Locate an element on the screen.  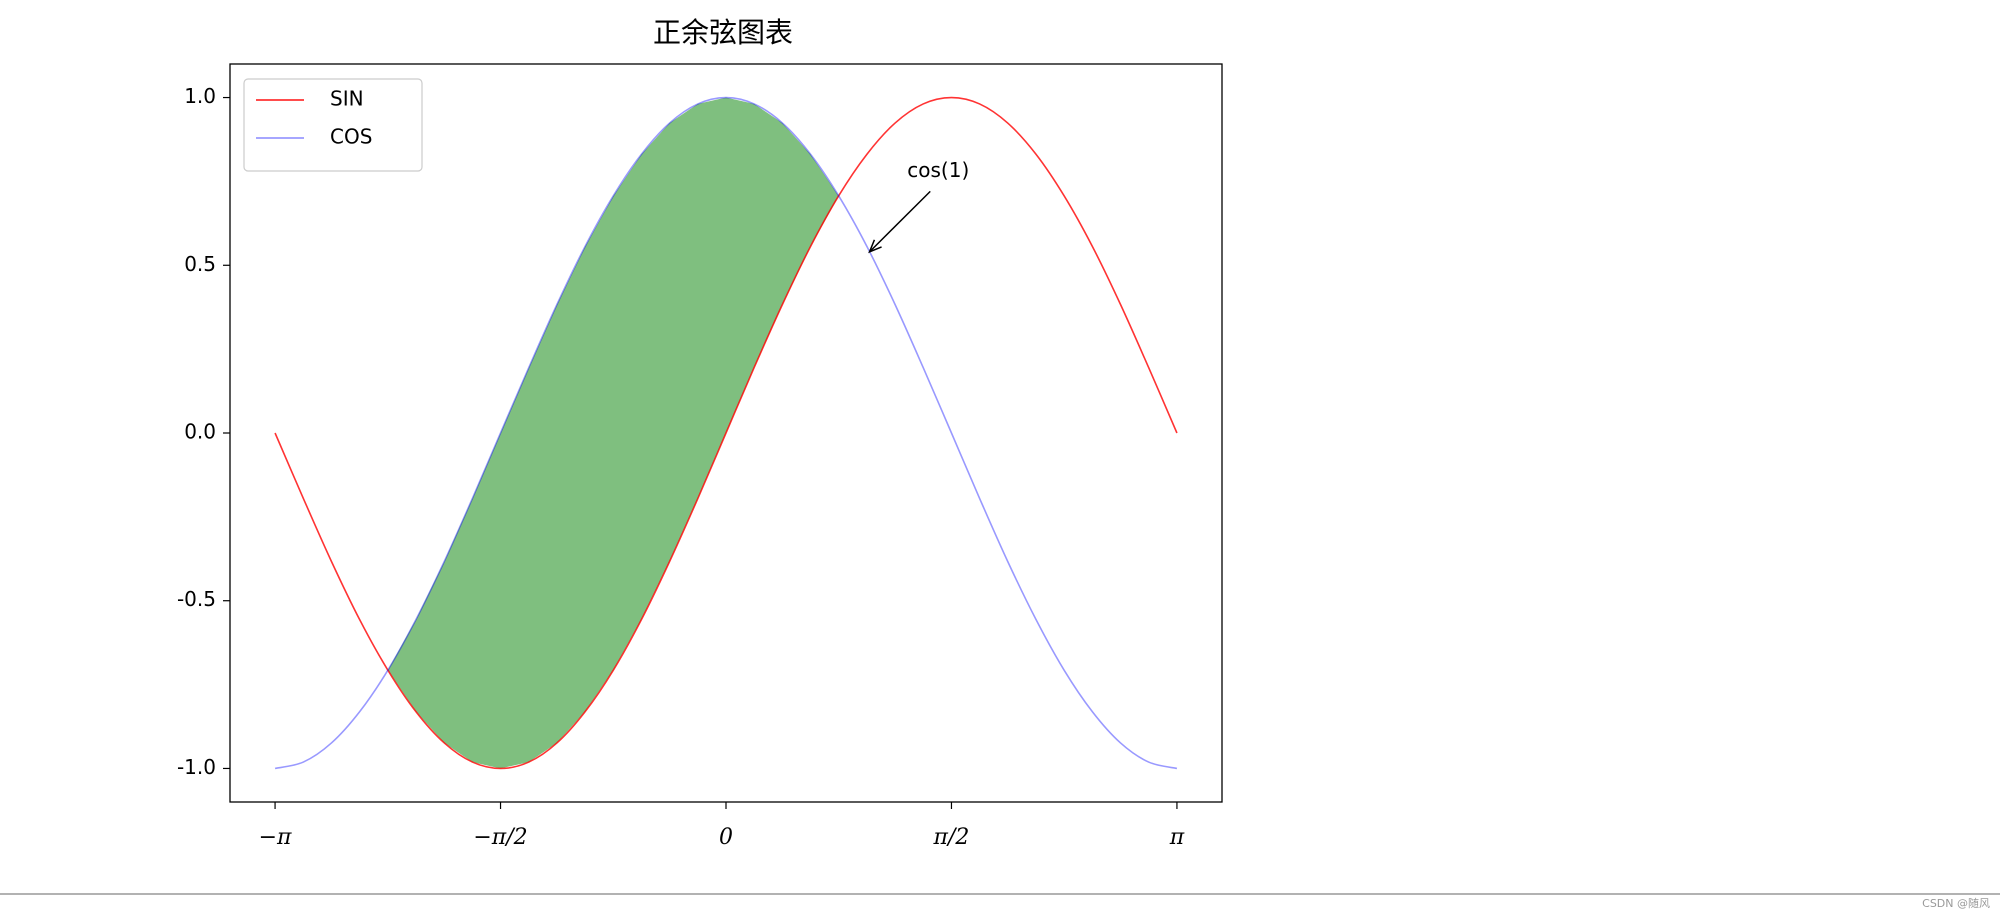
annotation-arrow is located at coordinates (899, 221).